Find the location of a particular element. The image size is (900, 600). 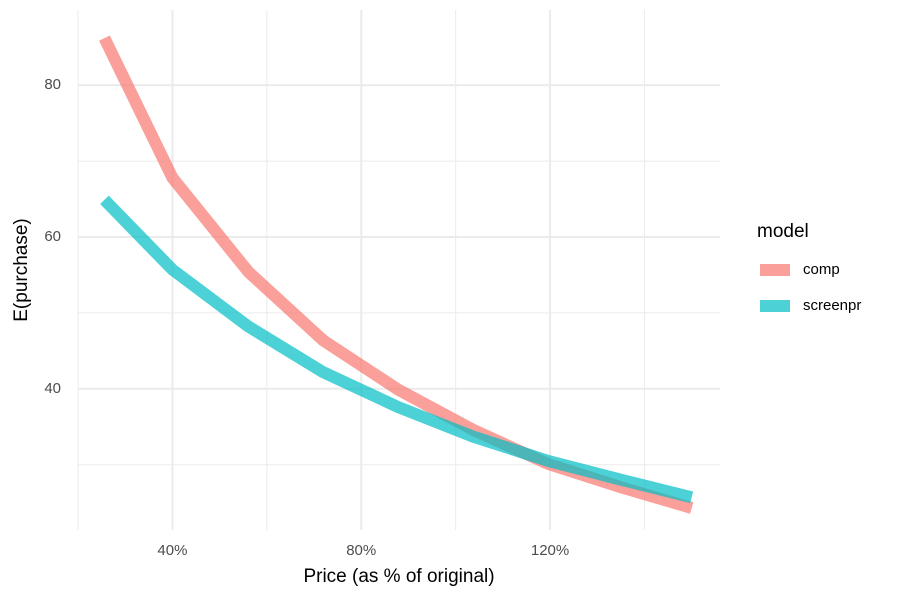

x-tick-label: 40% is located at coordinates (172, 550).